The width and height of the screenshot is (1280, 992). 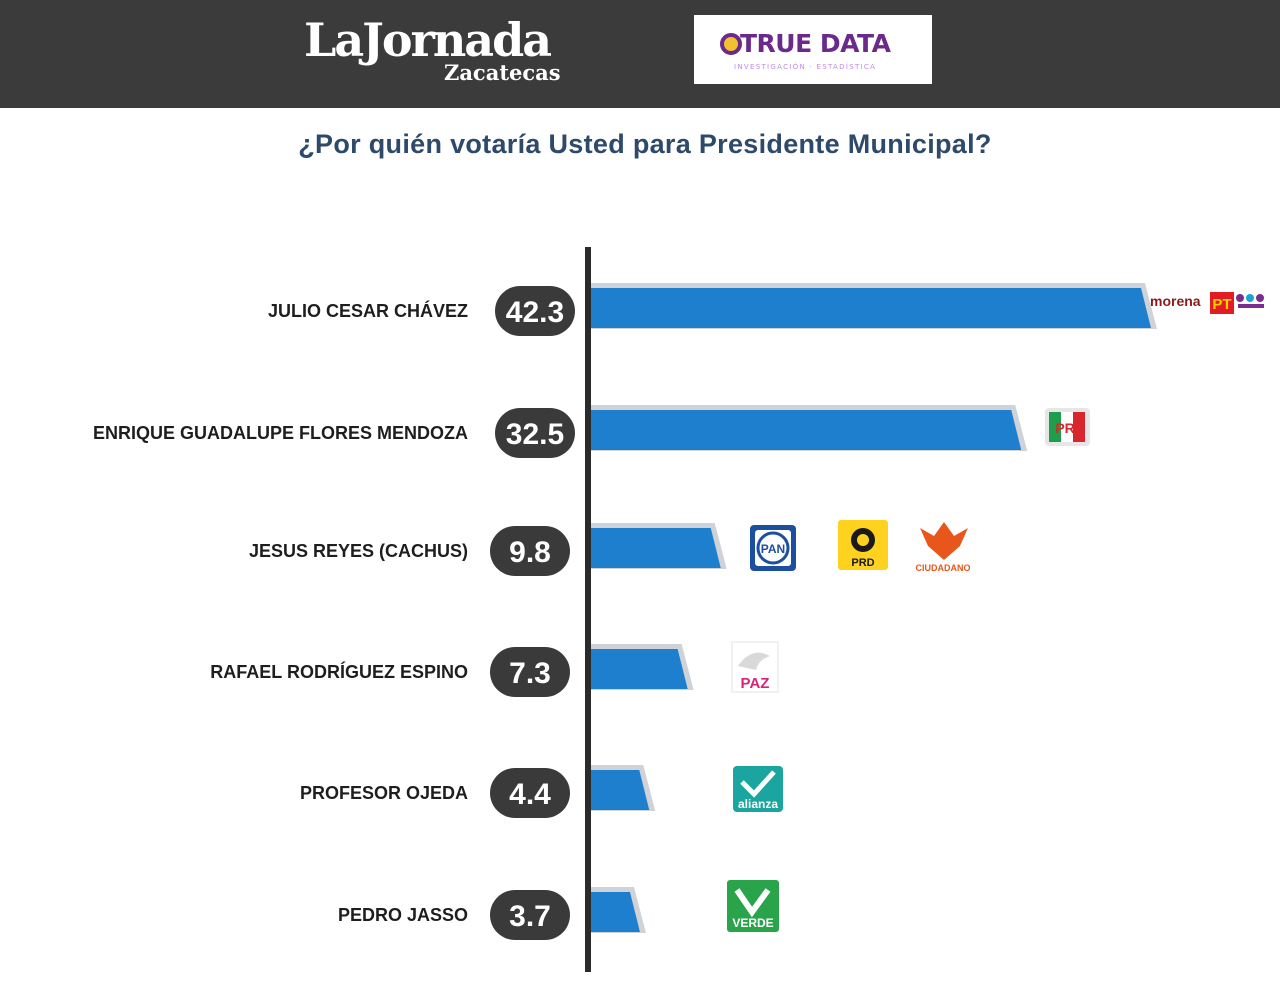 I want to click on partner-name: TRUE DATA, so click(x=815, y=43).